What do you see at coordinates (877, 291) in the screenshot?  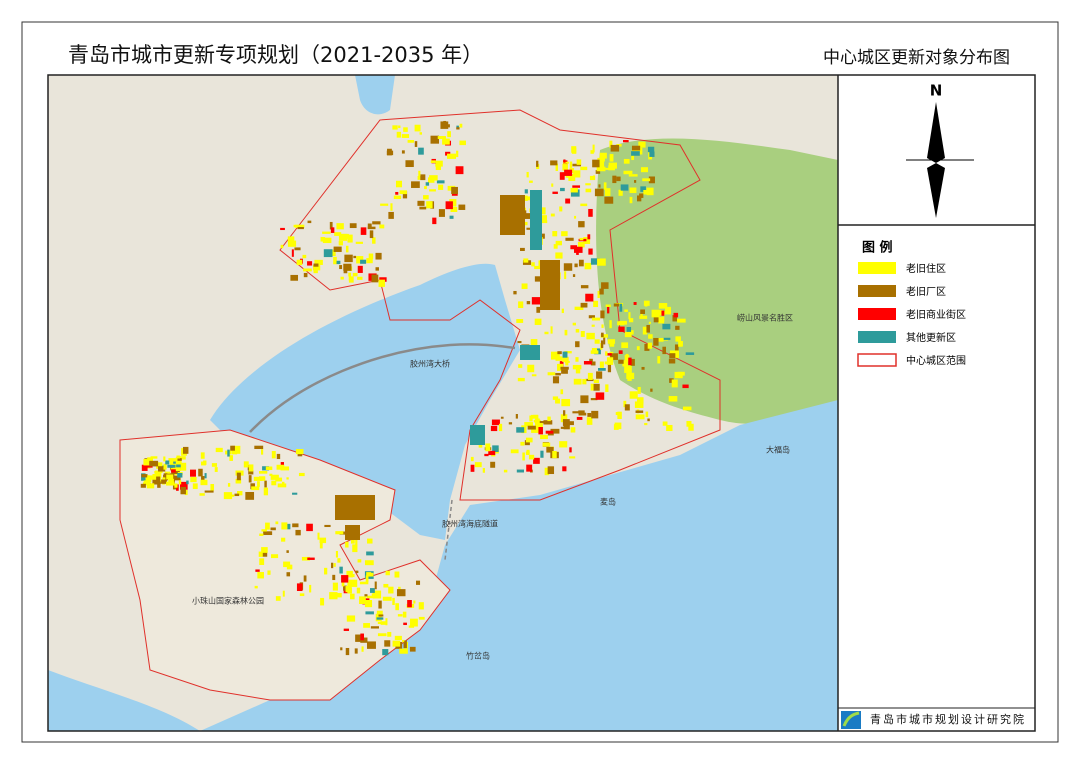 I see `legend-swatch` at bounding box center [877, 291].